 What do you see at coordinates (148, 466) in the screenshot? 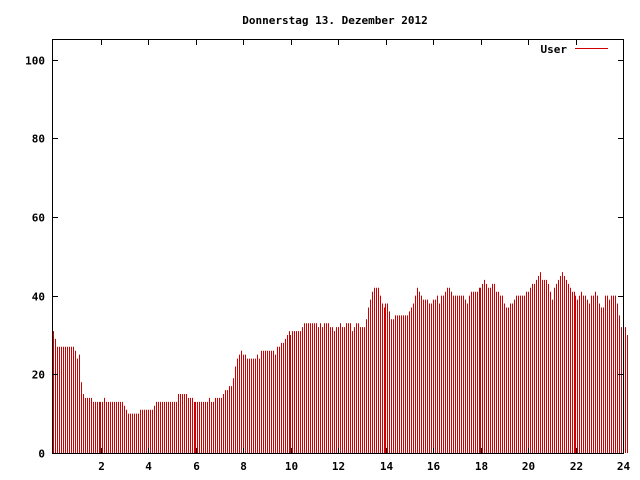
I see `x-tick-label: 4` at bounding box center [148, 466].